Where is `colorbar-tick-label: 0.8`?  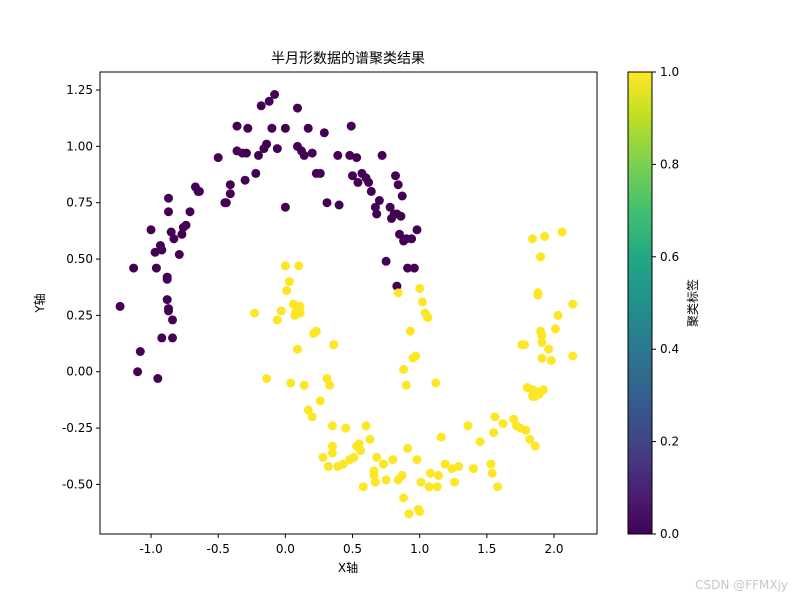
colorbar-tick-label: 0.8 is located at coordinates (669, 164).